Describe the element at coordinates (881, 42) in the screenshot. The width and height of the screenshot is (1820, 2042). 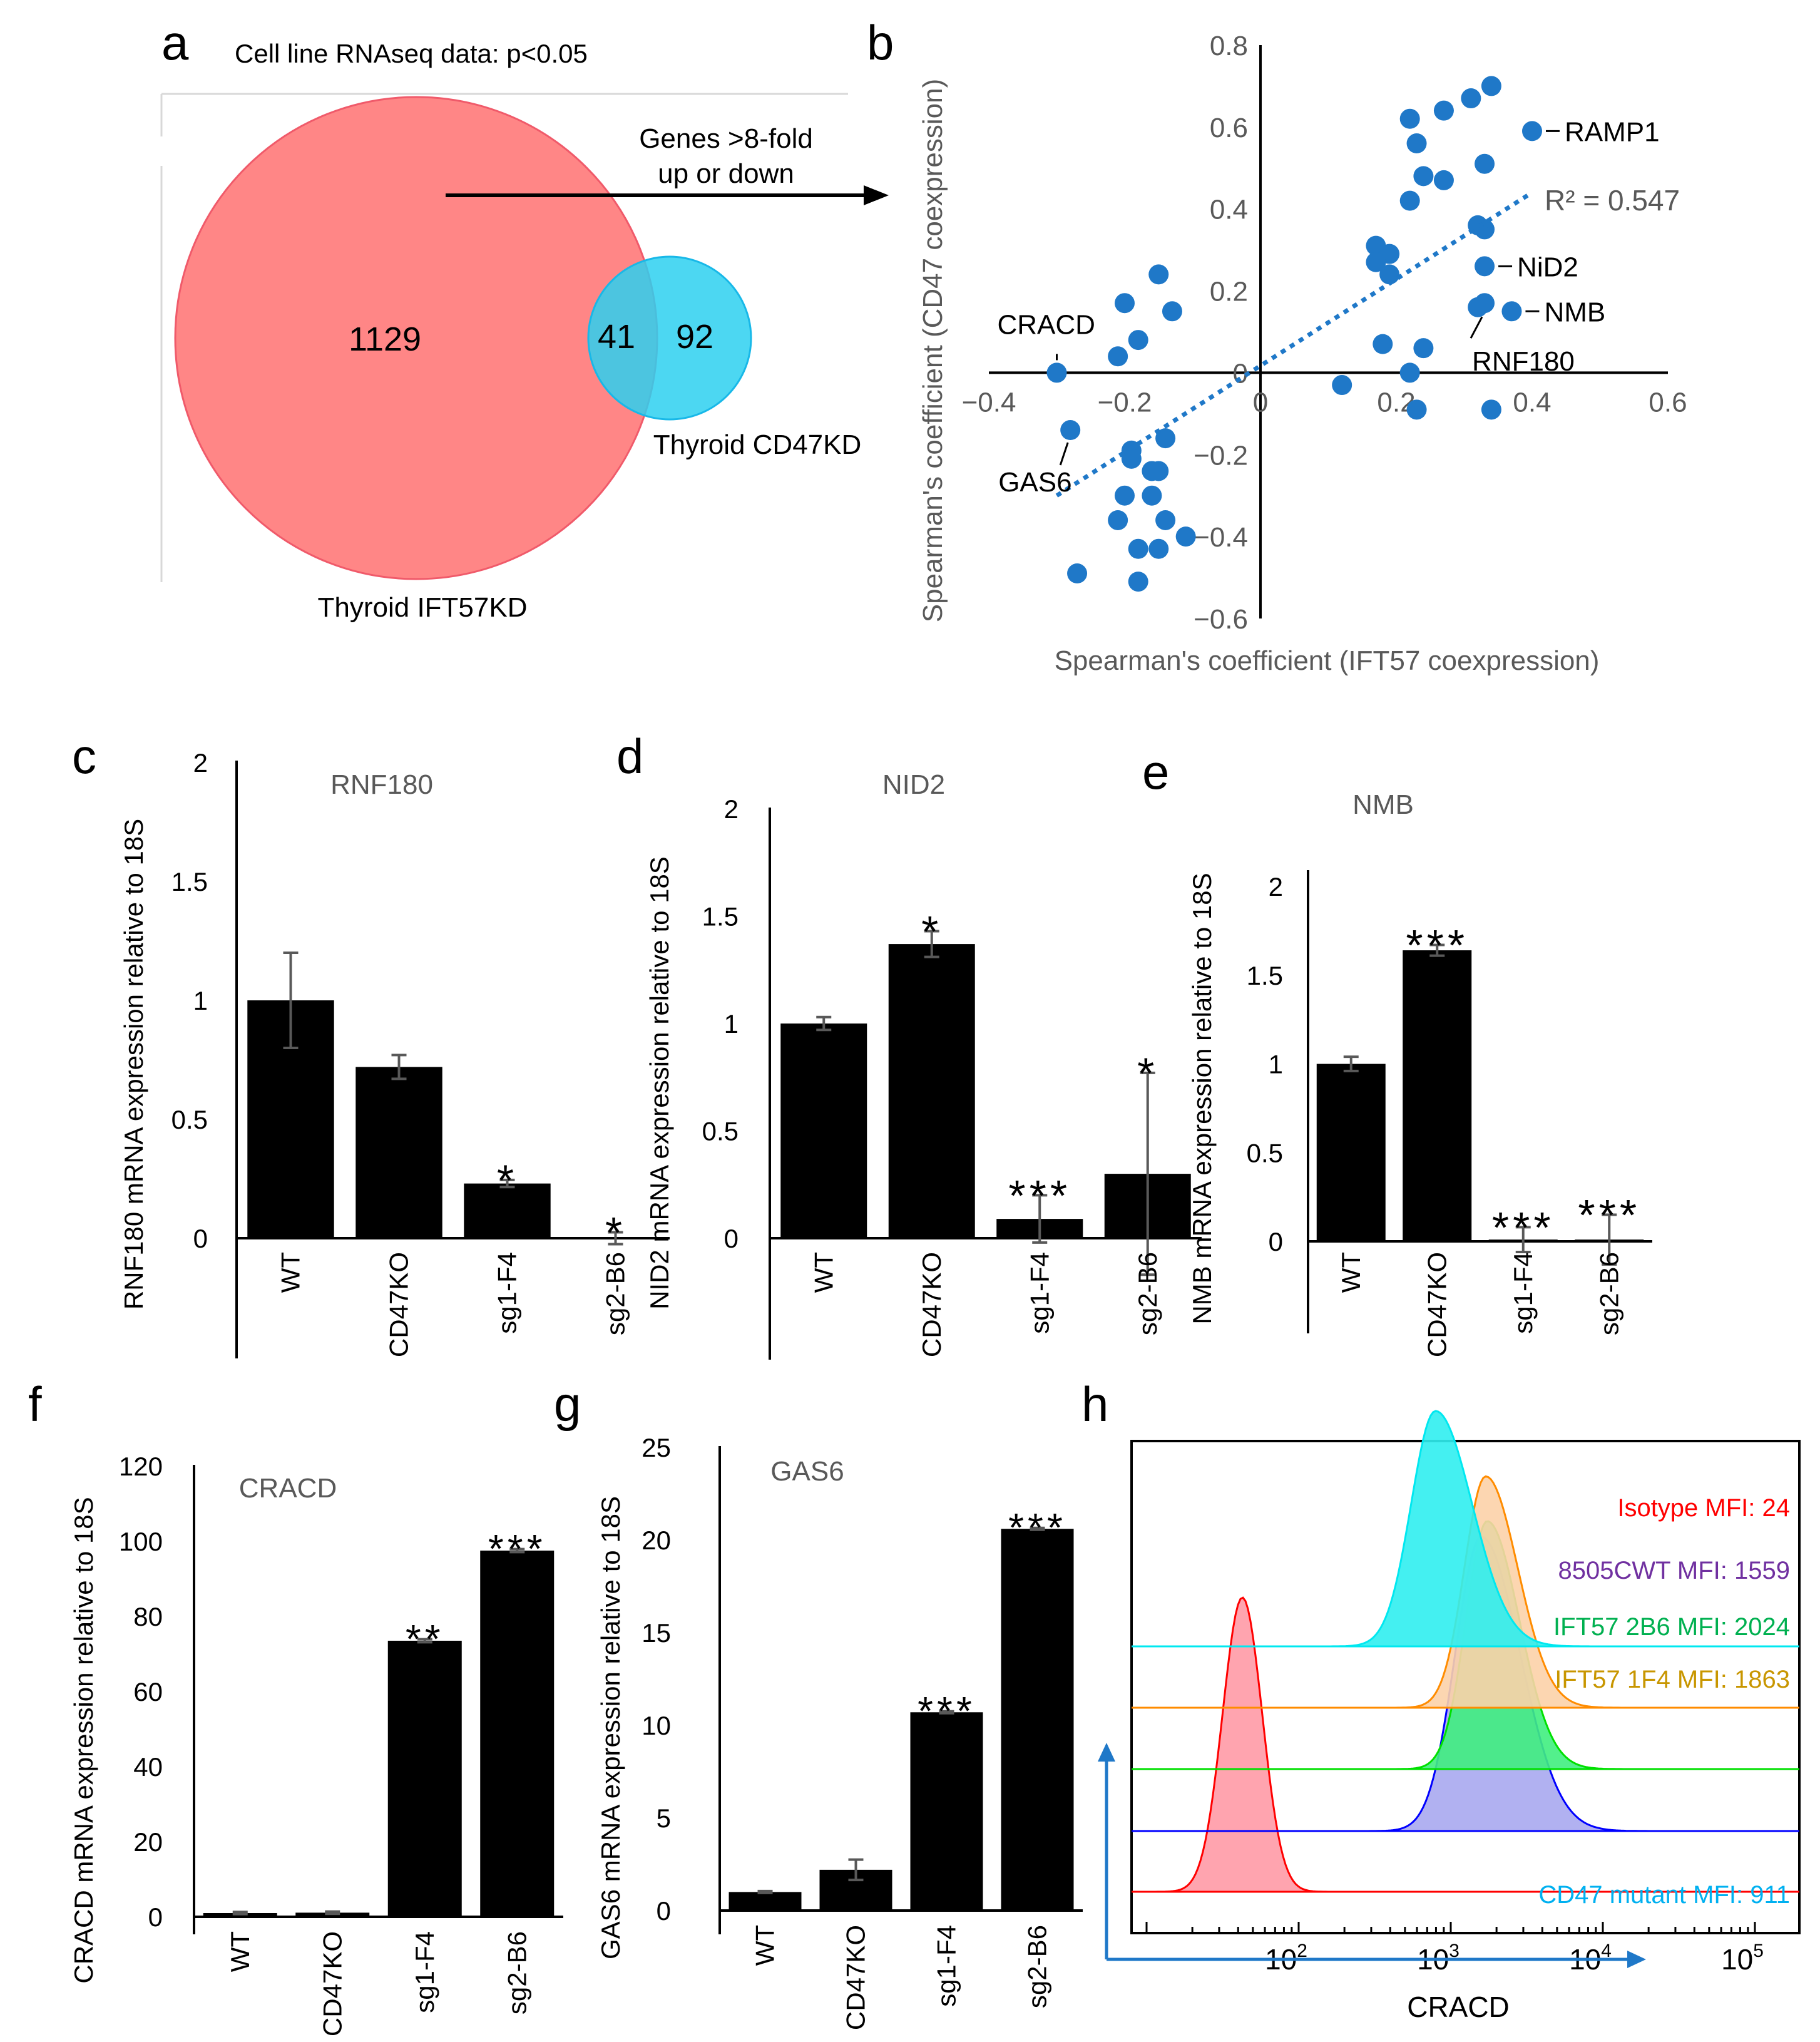
I see `panel-letter-b: b` at that location.